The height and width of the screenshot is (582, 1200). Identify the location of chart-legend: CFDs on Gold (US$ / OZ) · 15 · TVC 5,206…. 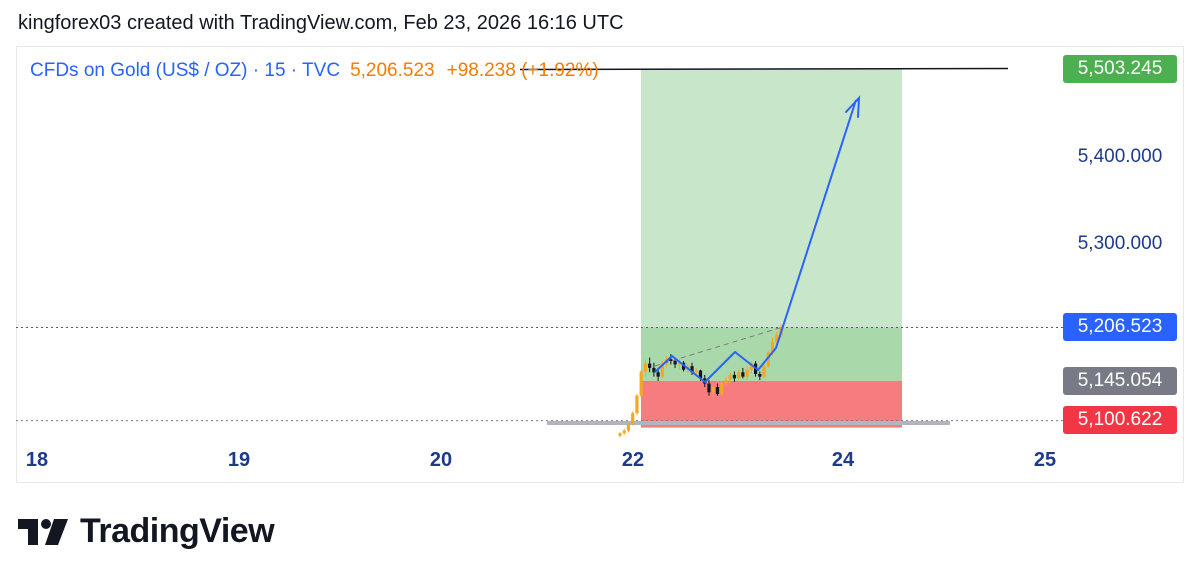
(314, 71).